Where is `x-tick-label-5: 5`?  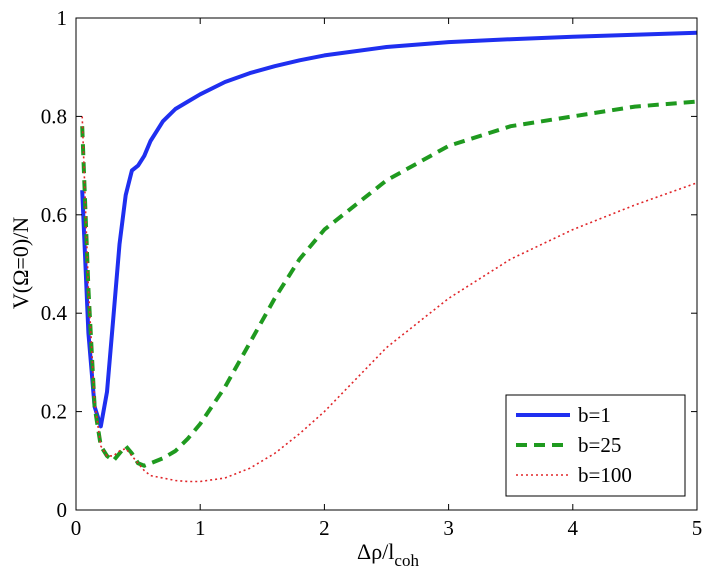 x-tick-label-5: 5 is located at coordinates (697, 528).